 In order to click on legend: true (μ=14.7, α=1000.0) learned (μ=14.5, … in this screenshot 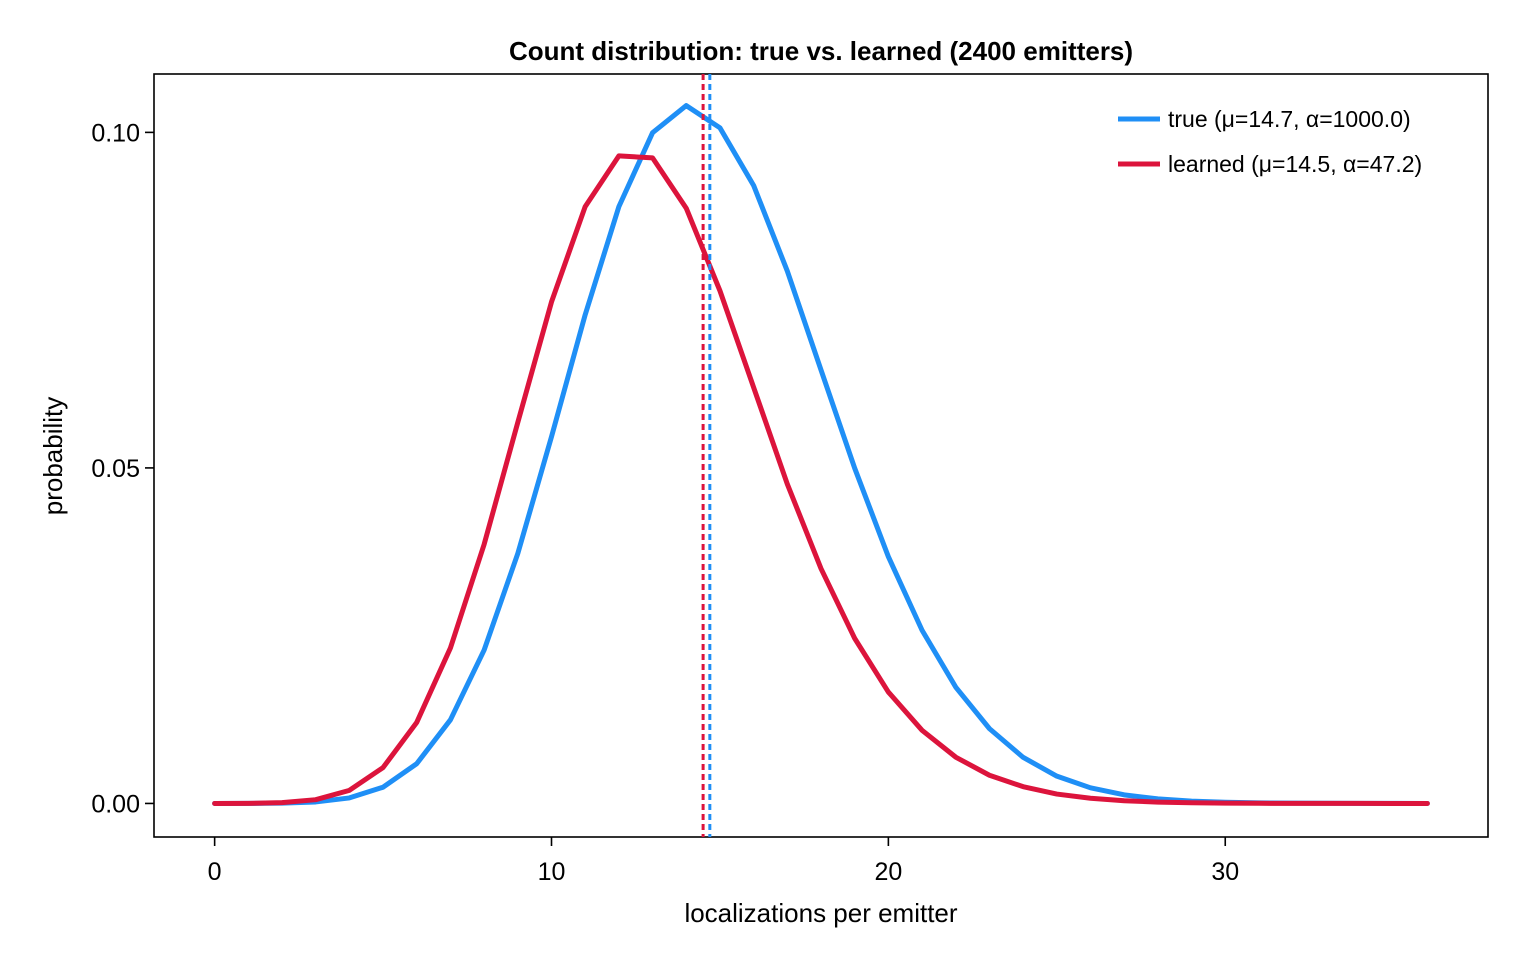, I will do `click(1270, 141)`.